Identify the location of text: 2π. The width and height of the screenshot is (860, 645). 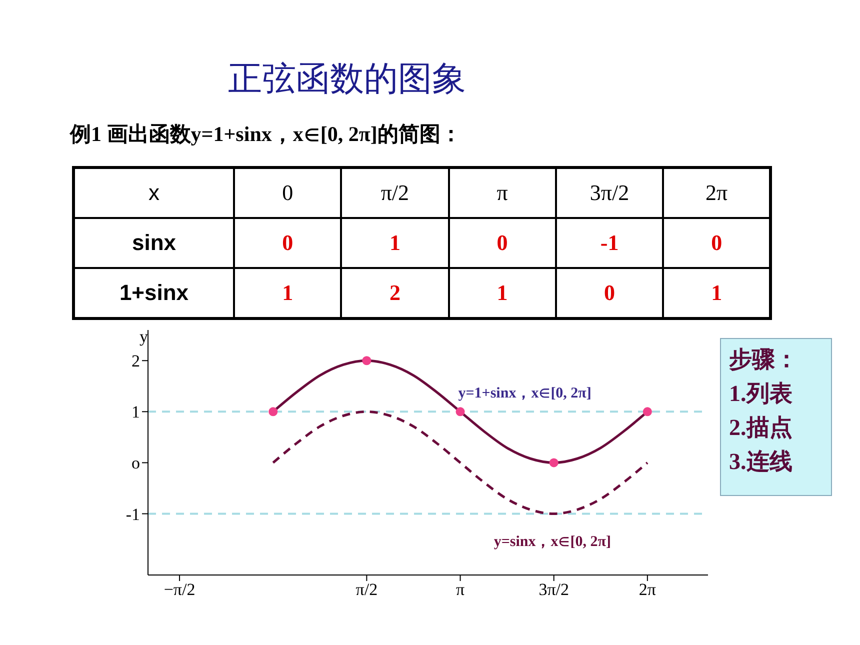
(716, 193).